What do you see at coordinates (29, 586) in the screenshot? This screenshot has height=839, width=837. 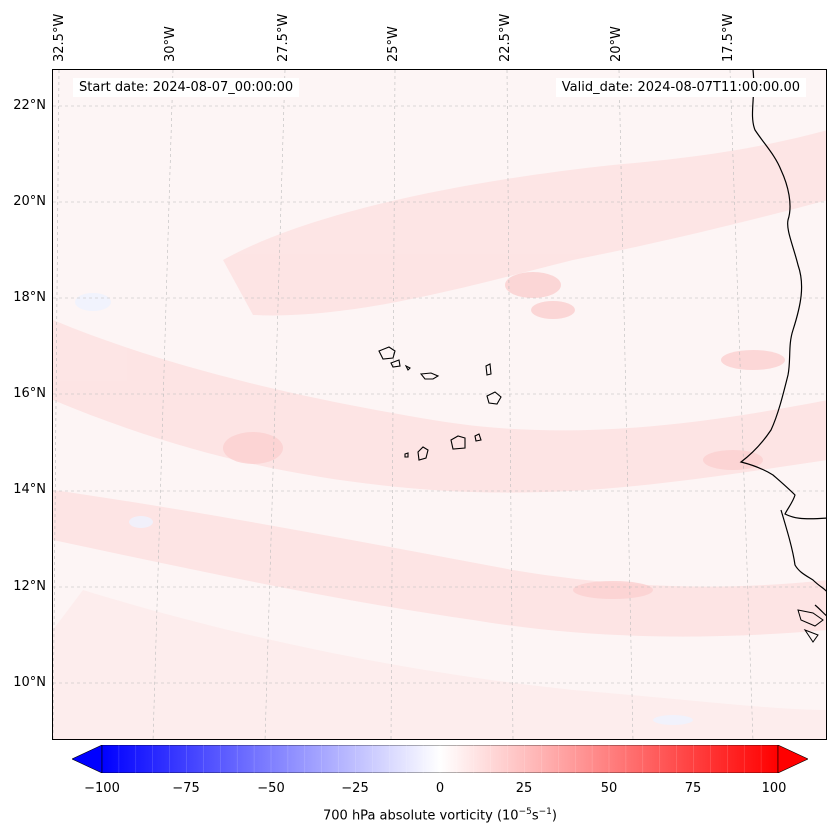 I see `lat-label-12n: 12°N` at bounding box center [29, 586].